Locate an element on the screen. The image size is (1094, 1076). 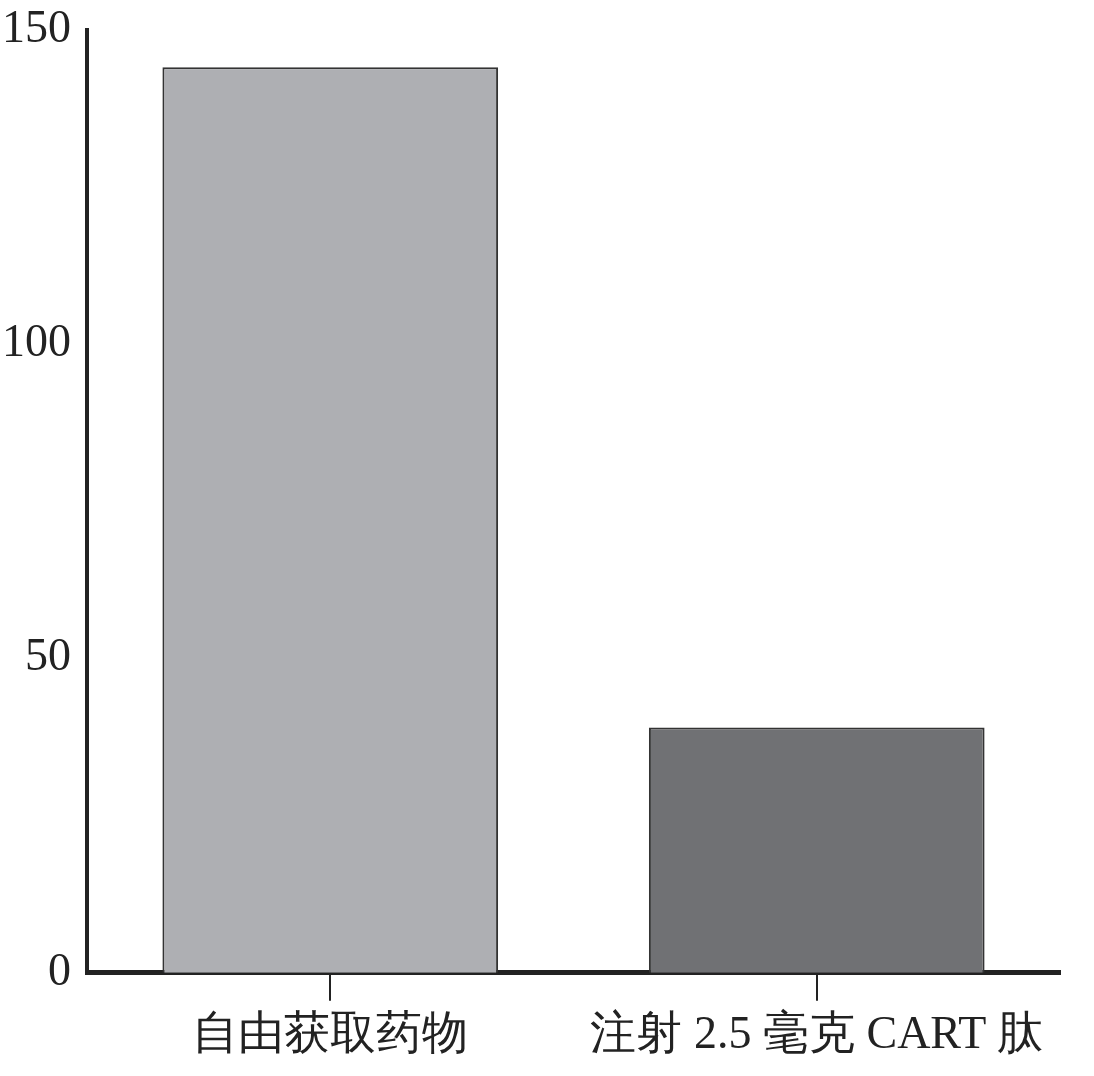
x-tick-label: 注射 2.5 毫克 CART 肽 is located at coordinates (817, 1033).